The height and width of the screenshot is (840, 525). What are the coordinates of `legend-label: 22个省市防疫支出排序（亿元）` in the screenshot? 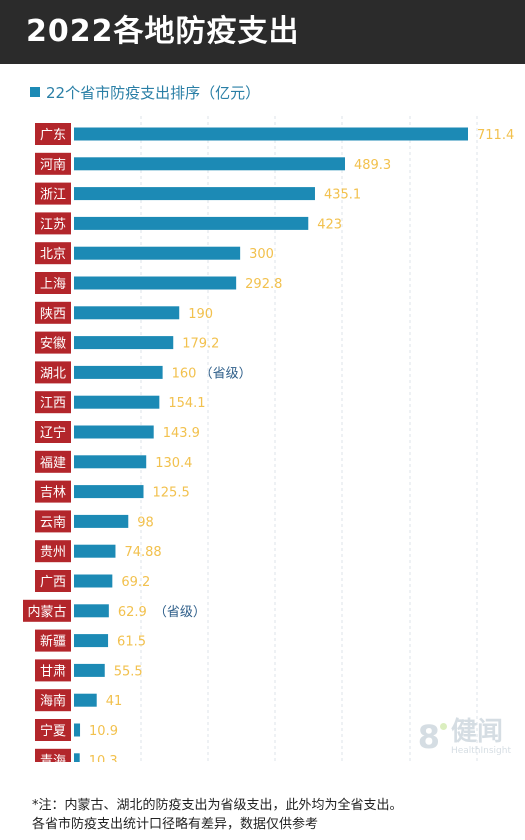 It's located at (153, 92).